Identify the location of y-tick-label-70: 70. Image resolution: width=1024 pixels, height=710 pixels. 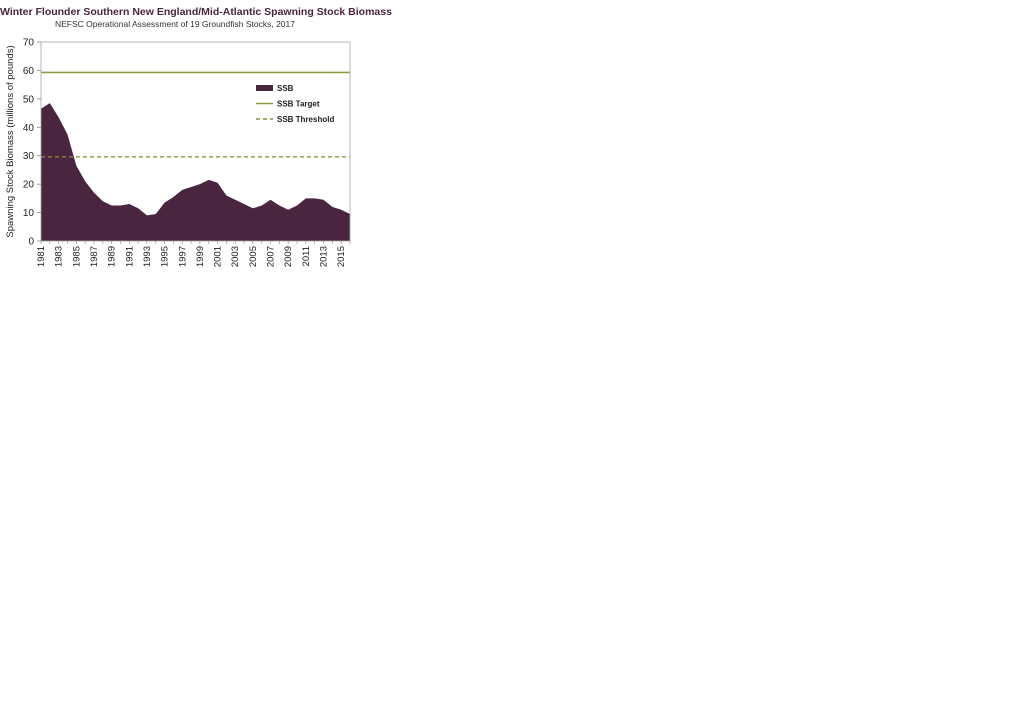
(29, 43).